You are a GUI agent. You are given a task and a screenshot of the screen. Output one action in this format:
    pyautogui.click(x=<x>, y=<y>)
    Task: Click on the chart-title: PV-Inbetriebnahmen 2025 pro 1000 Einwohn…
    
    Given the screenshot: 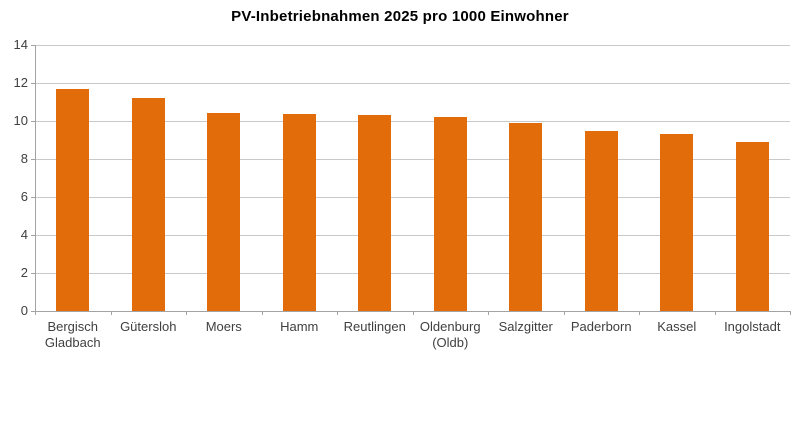 What is the action you would take?
    pyautogui.click(x=400, y=16)
    